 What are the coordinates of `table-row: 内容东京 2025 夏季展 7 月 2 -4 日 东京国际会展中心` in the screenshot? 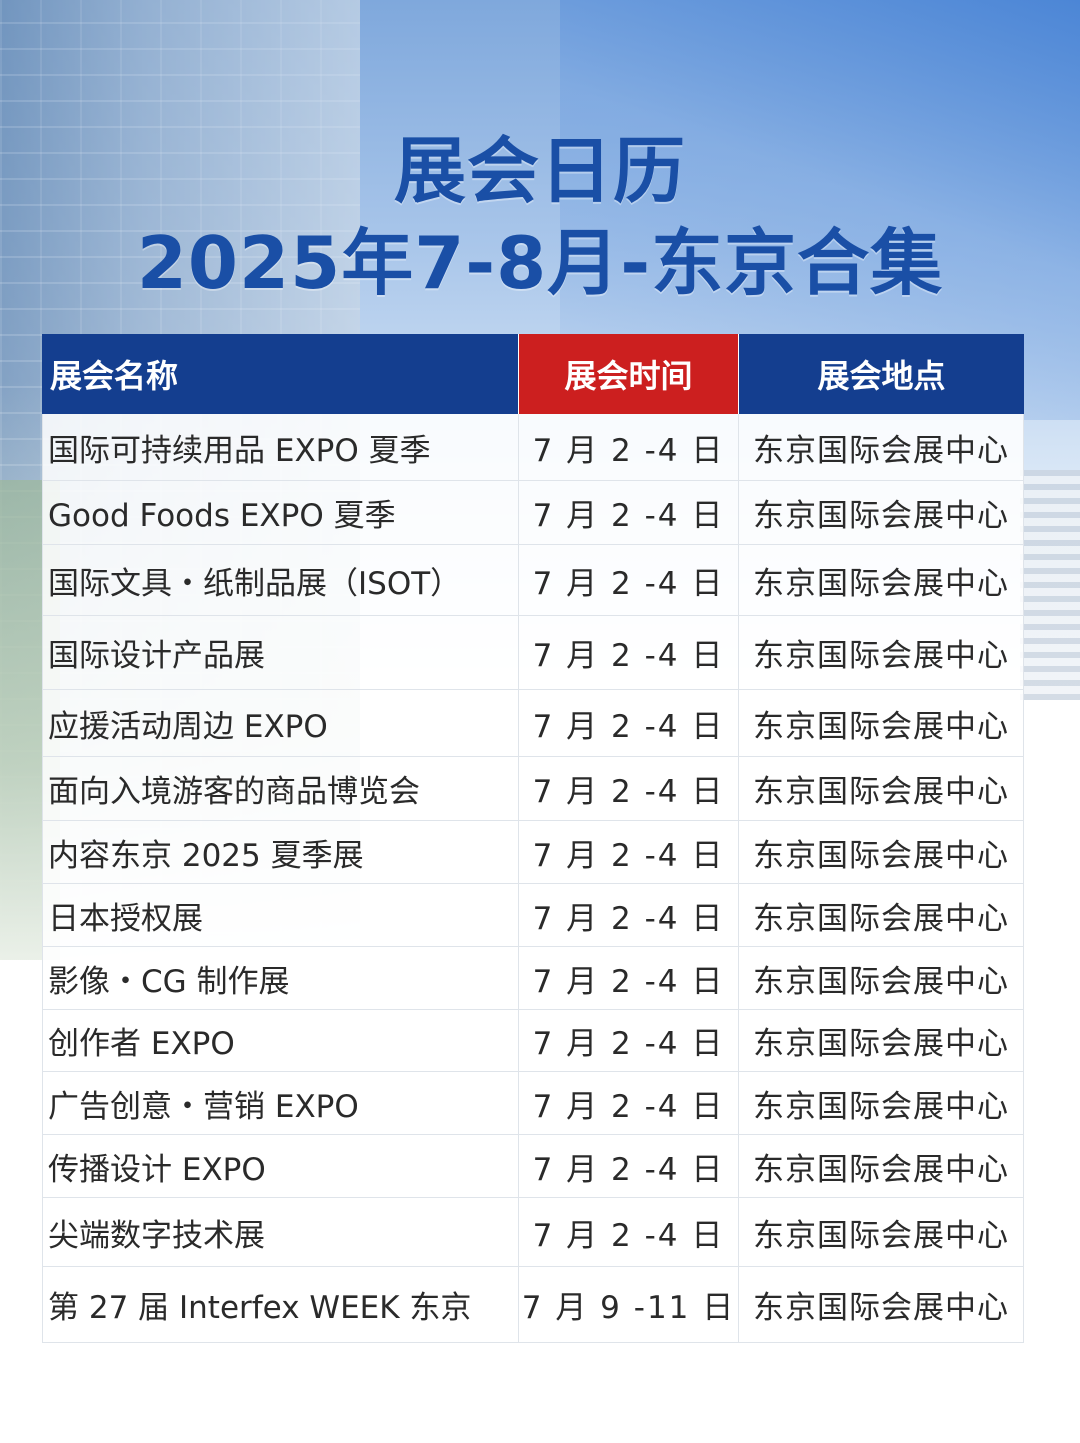 It's located at (533, 852).